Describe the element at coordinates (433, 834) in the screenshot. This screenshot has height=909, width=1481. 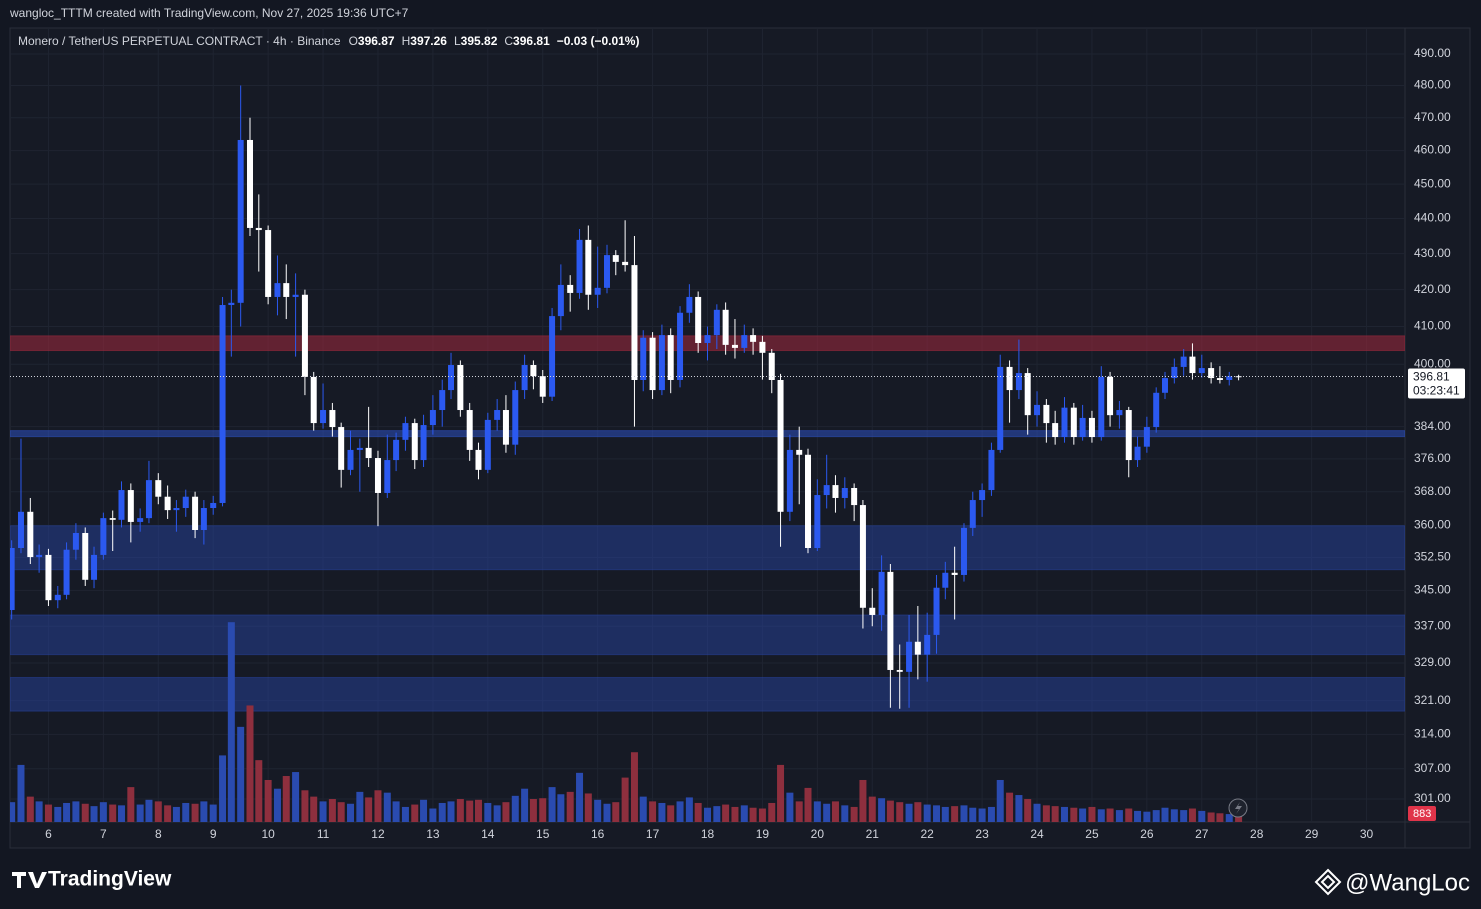
I see `x-tick-label: 13` at that location.